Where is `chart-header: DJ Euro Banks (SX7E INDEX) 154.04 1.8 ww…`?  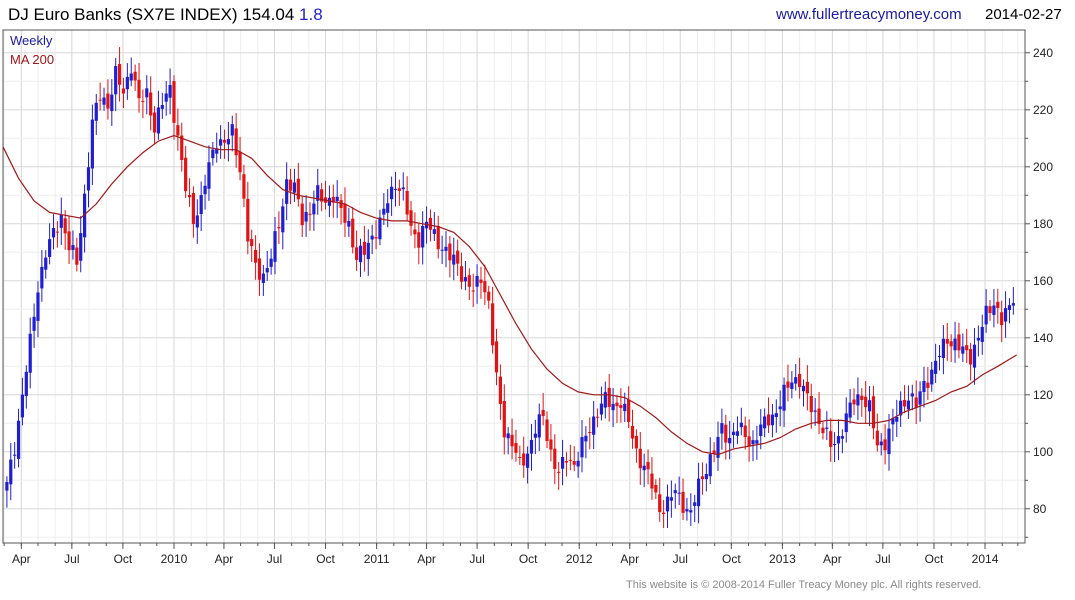 chart-header: DJ Euro Banks (SX7E INDEX) 154.04 1.8 ww… is located at coordinates (537, 15).